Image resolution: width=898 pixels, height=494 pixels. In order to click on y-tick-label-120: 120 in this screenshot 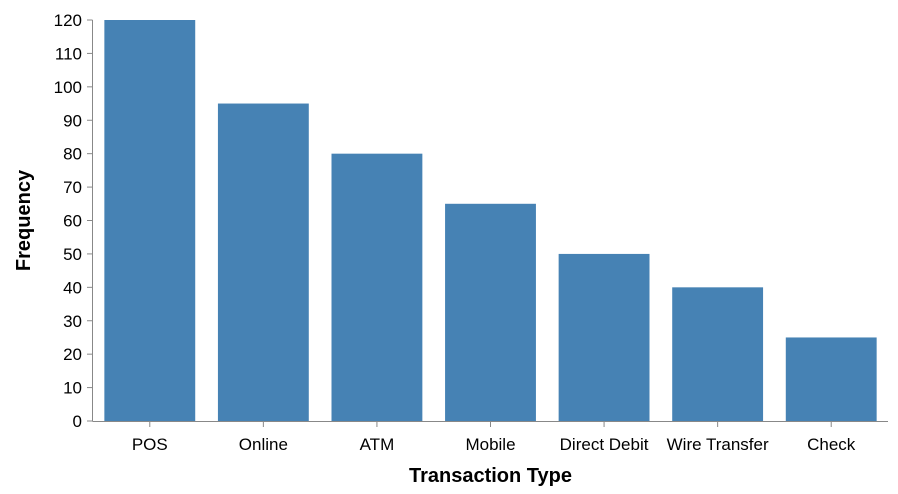, I will do `click(68, 20)`.